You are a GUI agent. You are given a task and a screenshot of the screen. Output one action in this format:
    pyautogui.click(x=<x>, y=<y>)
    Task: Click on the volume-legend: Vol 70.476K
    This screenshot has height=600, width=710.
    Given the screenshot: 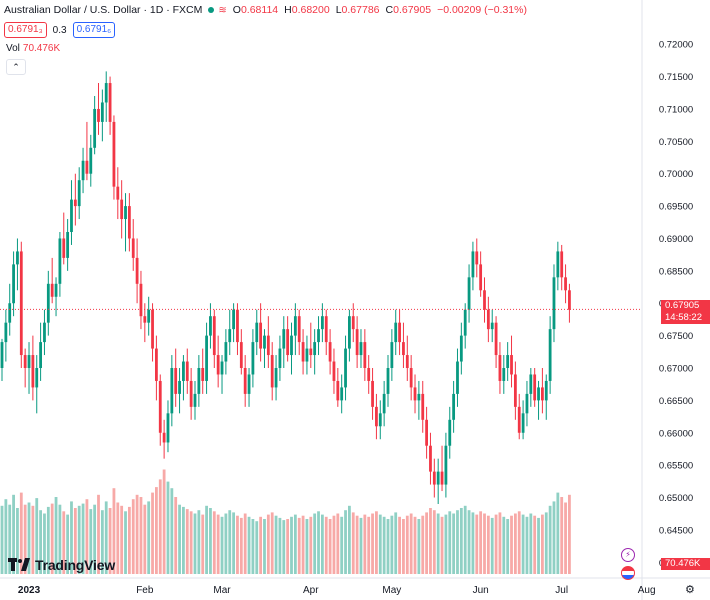 What is the action you would take?
    pyautogui.click(x=33, y=48)
    